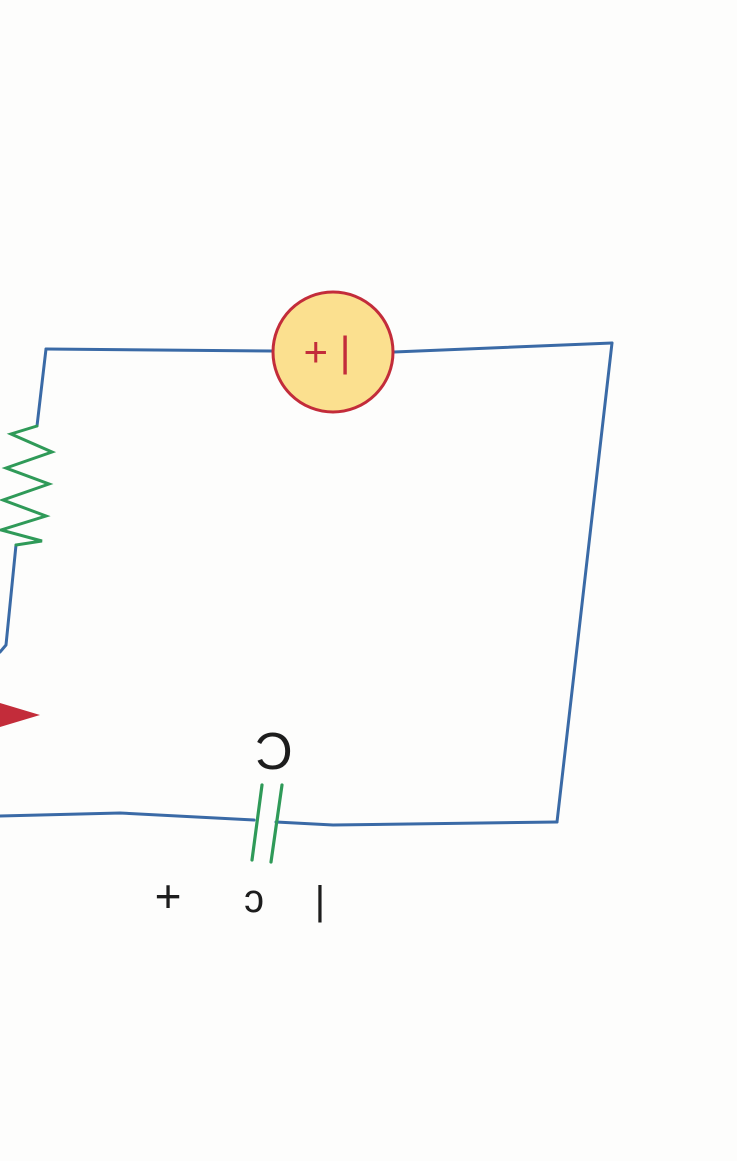 Image resolution: width=737 pixels, height=1161 pixels. I want to click on wire-left-bottom, so click(9, 598).